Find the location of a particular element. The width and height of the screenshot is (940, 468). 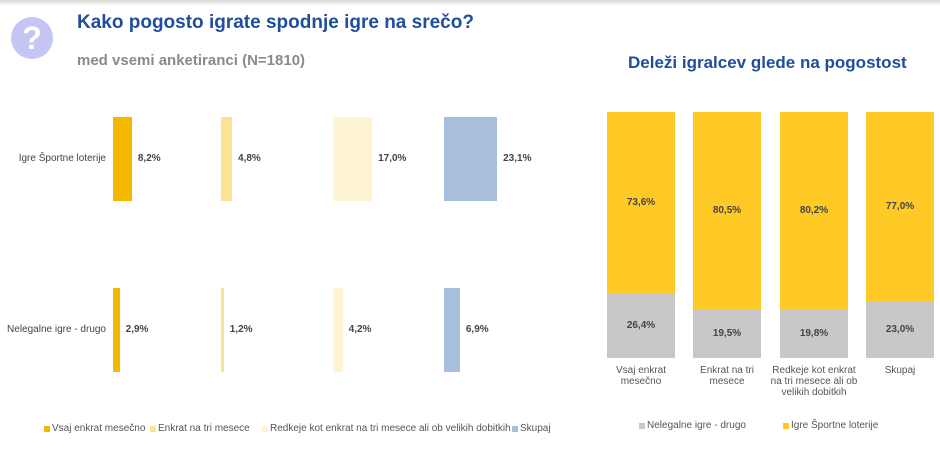

legend-label: Enkrat na tri mesece is located at coordinates (204, 428).